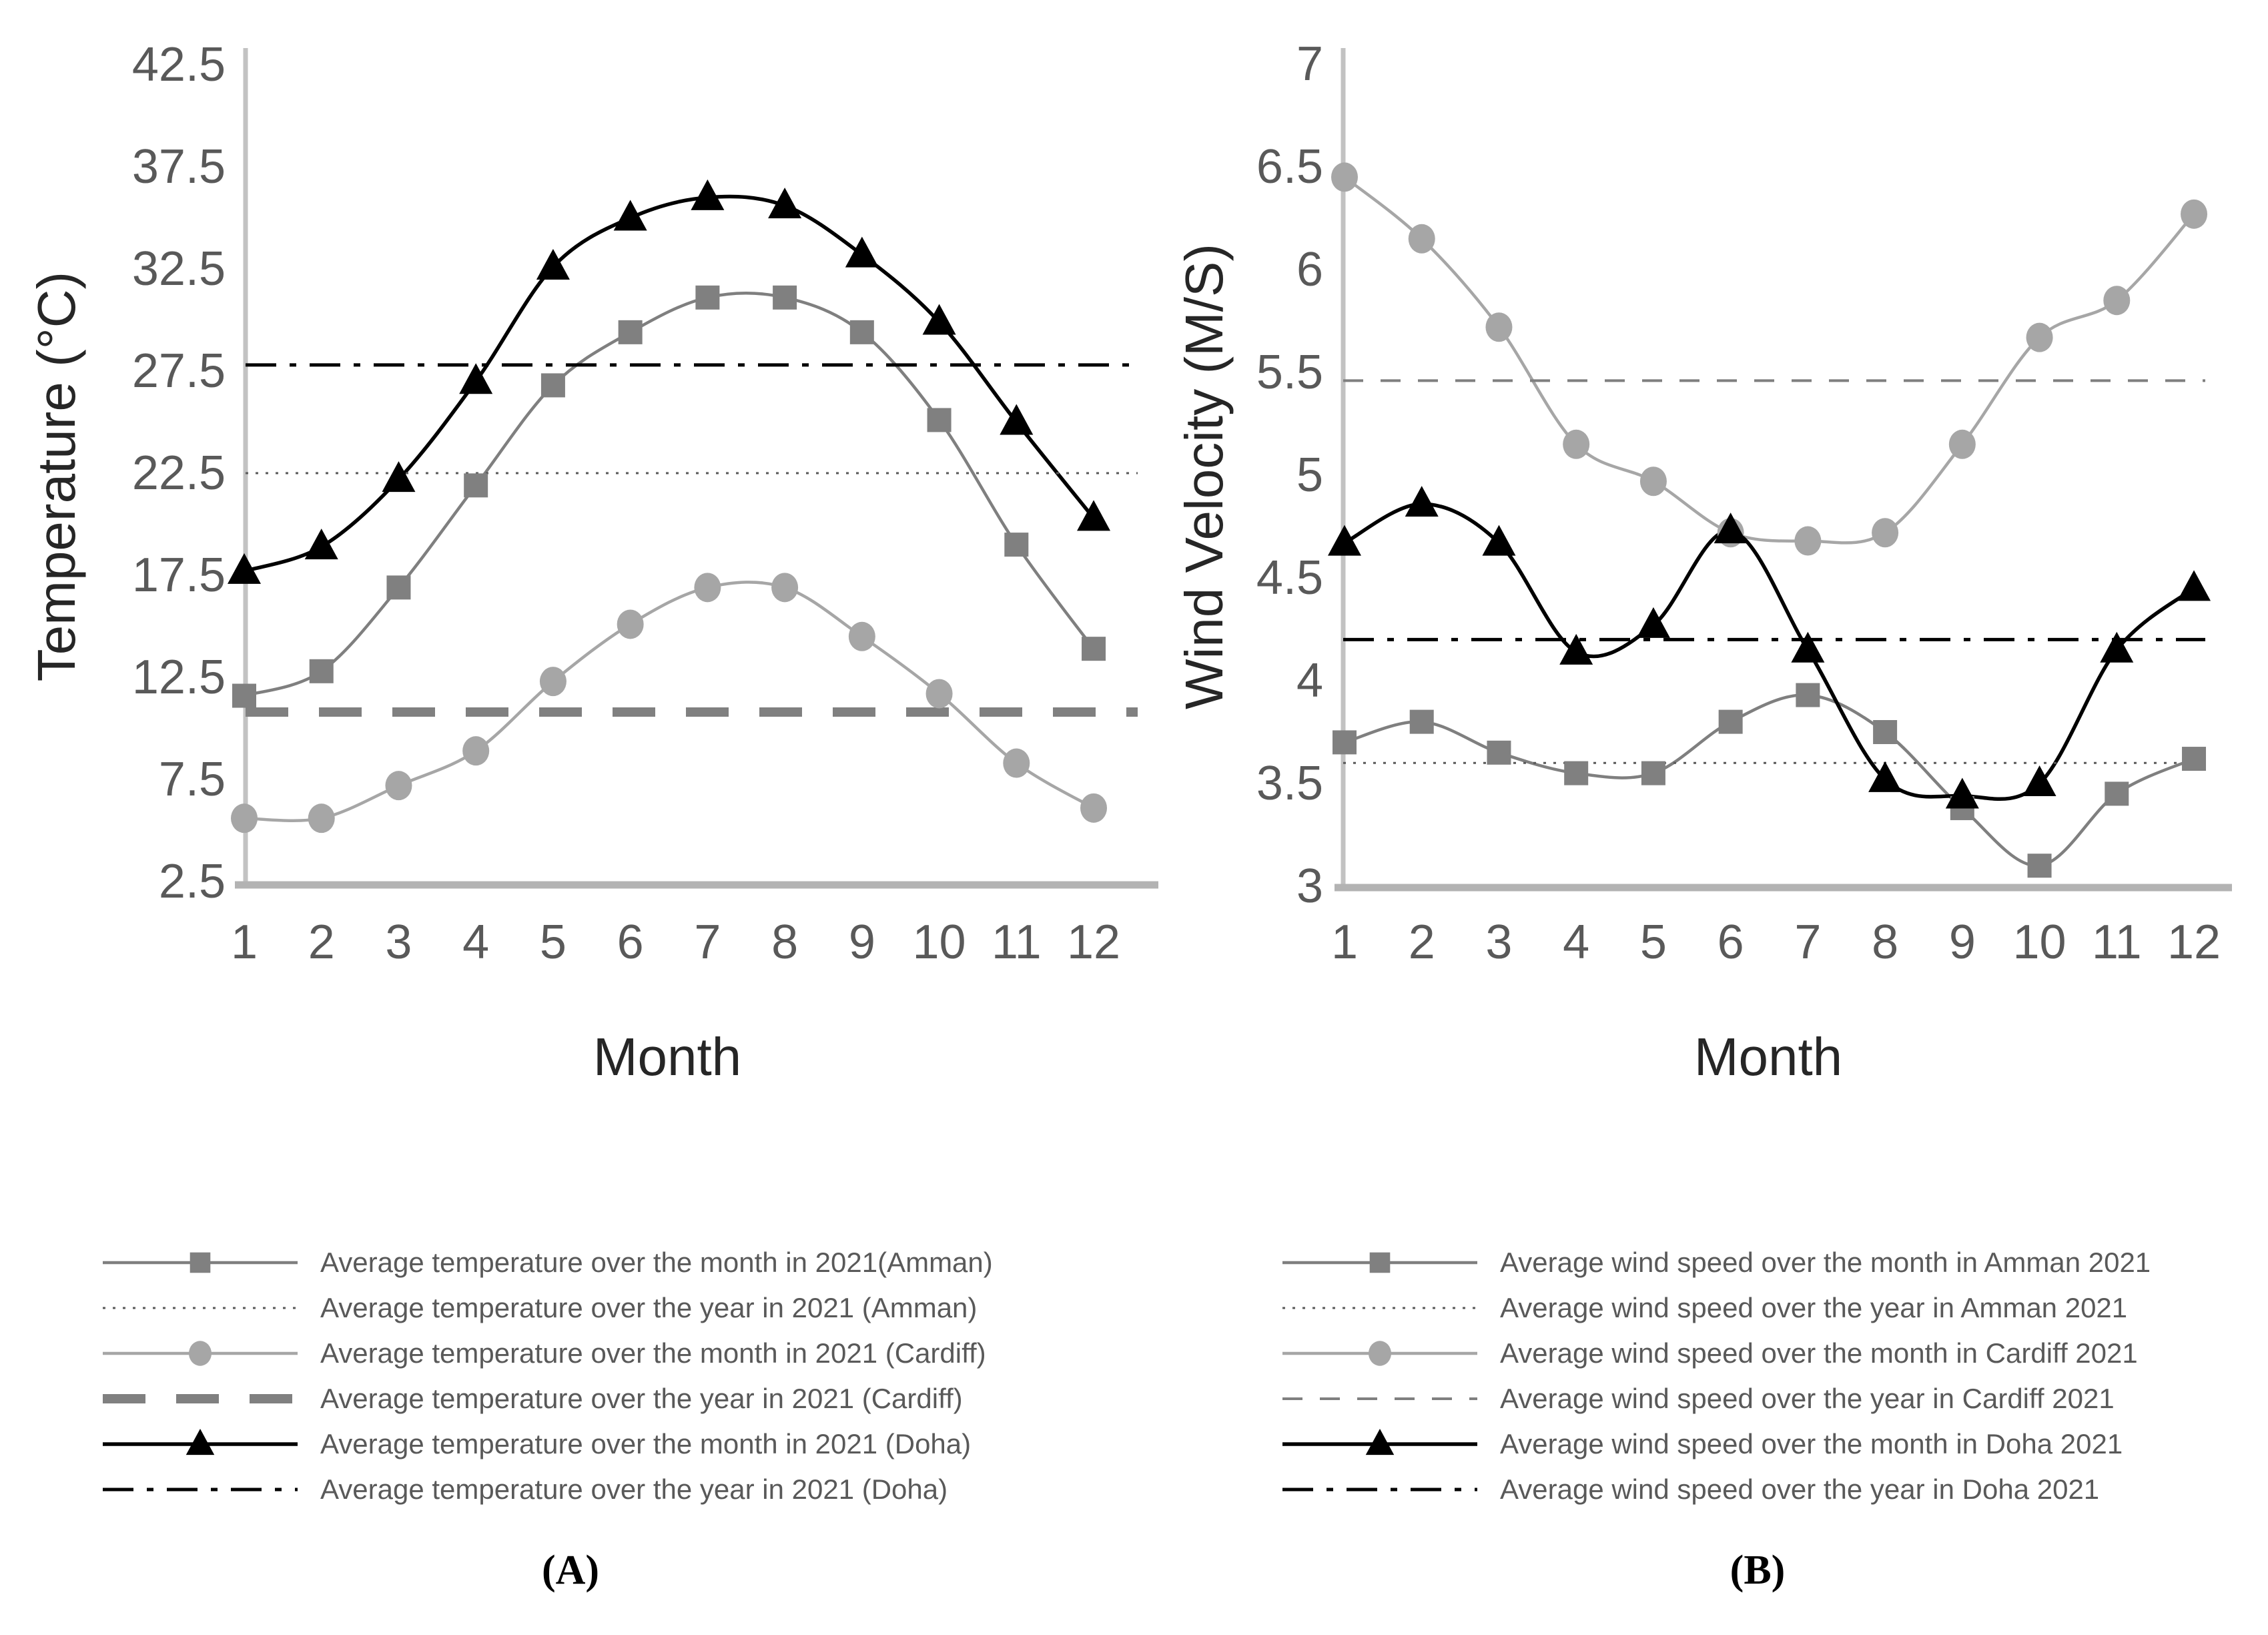 The height and width of the screenshot is (1635, 2268). I want to click on y-tick-label: 5.5, so click(1289, 372).